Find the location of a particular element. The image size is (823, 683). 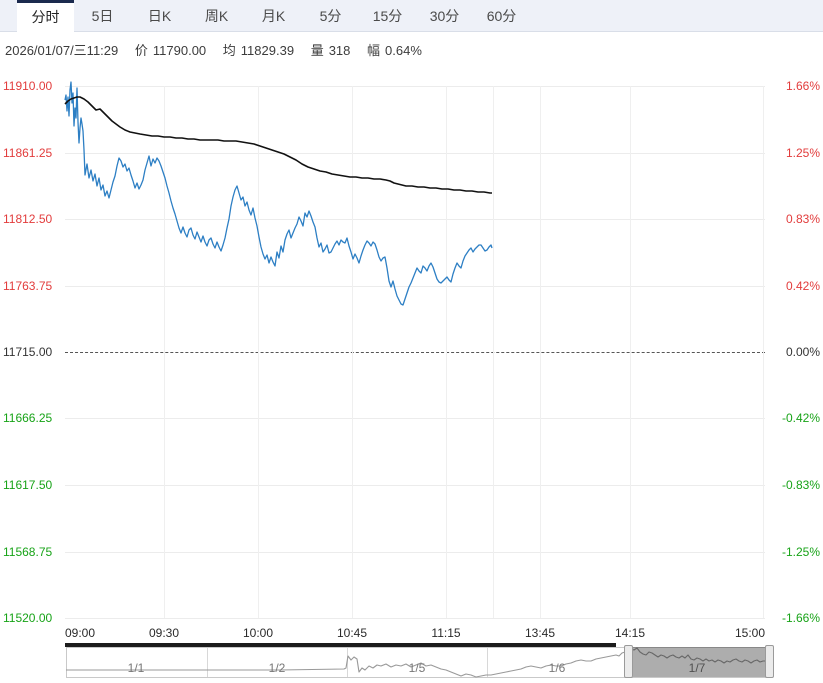

navigator-section-label: 1/2 is located at coordinates (277, 668).